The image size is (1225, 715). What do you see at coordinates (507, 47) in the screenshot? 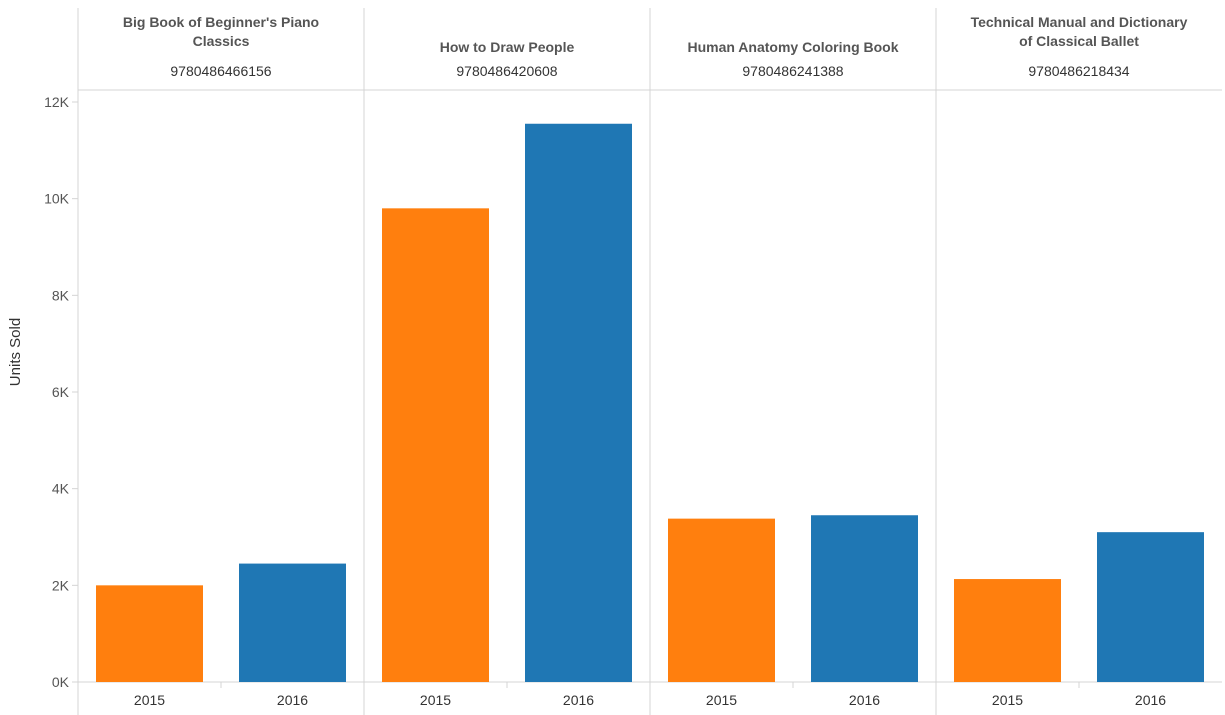
I see `panel-title: How to Draw People` at bounding box center [507, 47].